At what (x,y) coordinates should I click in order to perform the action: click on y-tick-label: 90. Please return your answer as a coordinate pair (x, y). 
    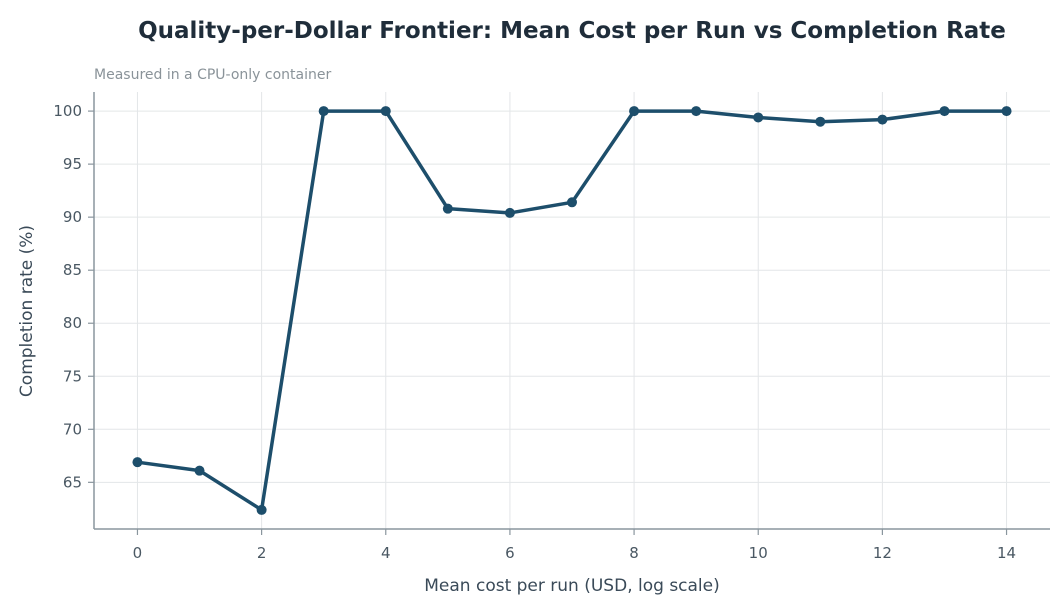
    Looking at the image, I should click on (72, 217).